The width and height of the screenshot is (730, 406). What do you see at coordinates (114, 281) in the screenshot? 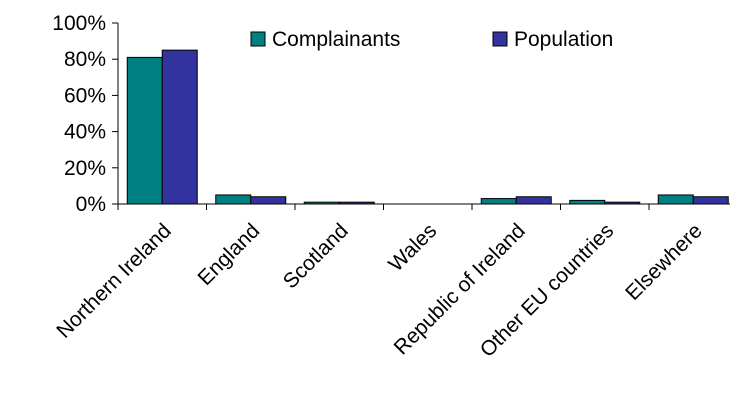
I see `x-category-label: Northern Ireland` at bounding box center [114, 281].